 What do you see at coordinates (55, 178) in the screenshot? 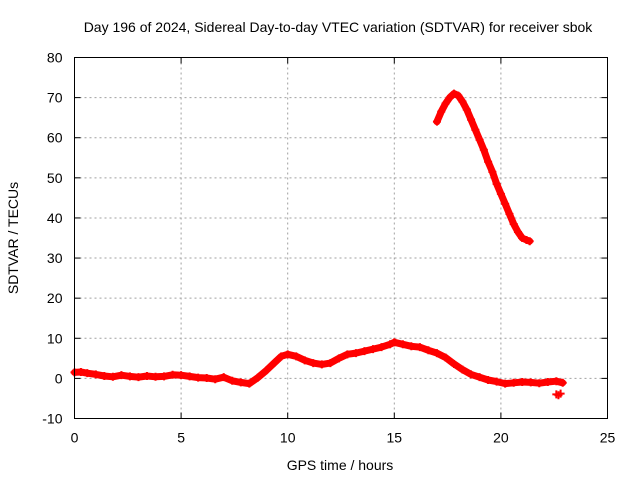
I see `y-tick-label: 50` at bounding box center [55, 178].